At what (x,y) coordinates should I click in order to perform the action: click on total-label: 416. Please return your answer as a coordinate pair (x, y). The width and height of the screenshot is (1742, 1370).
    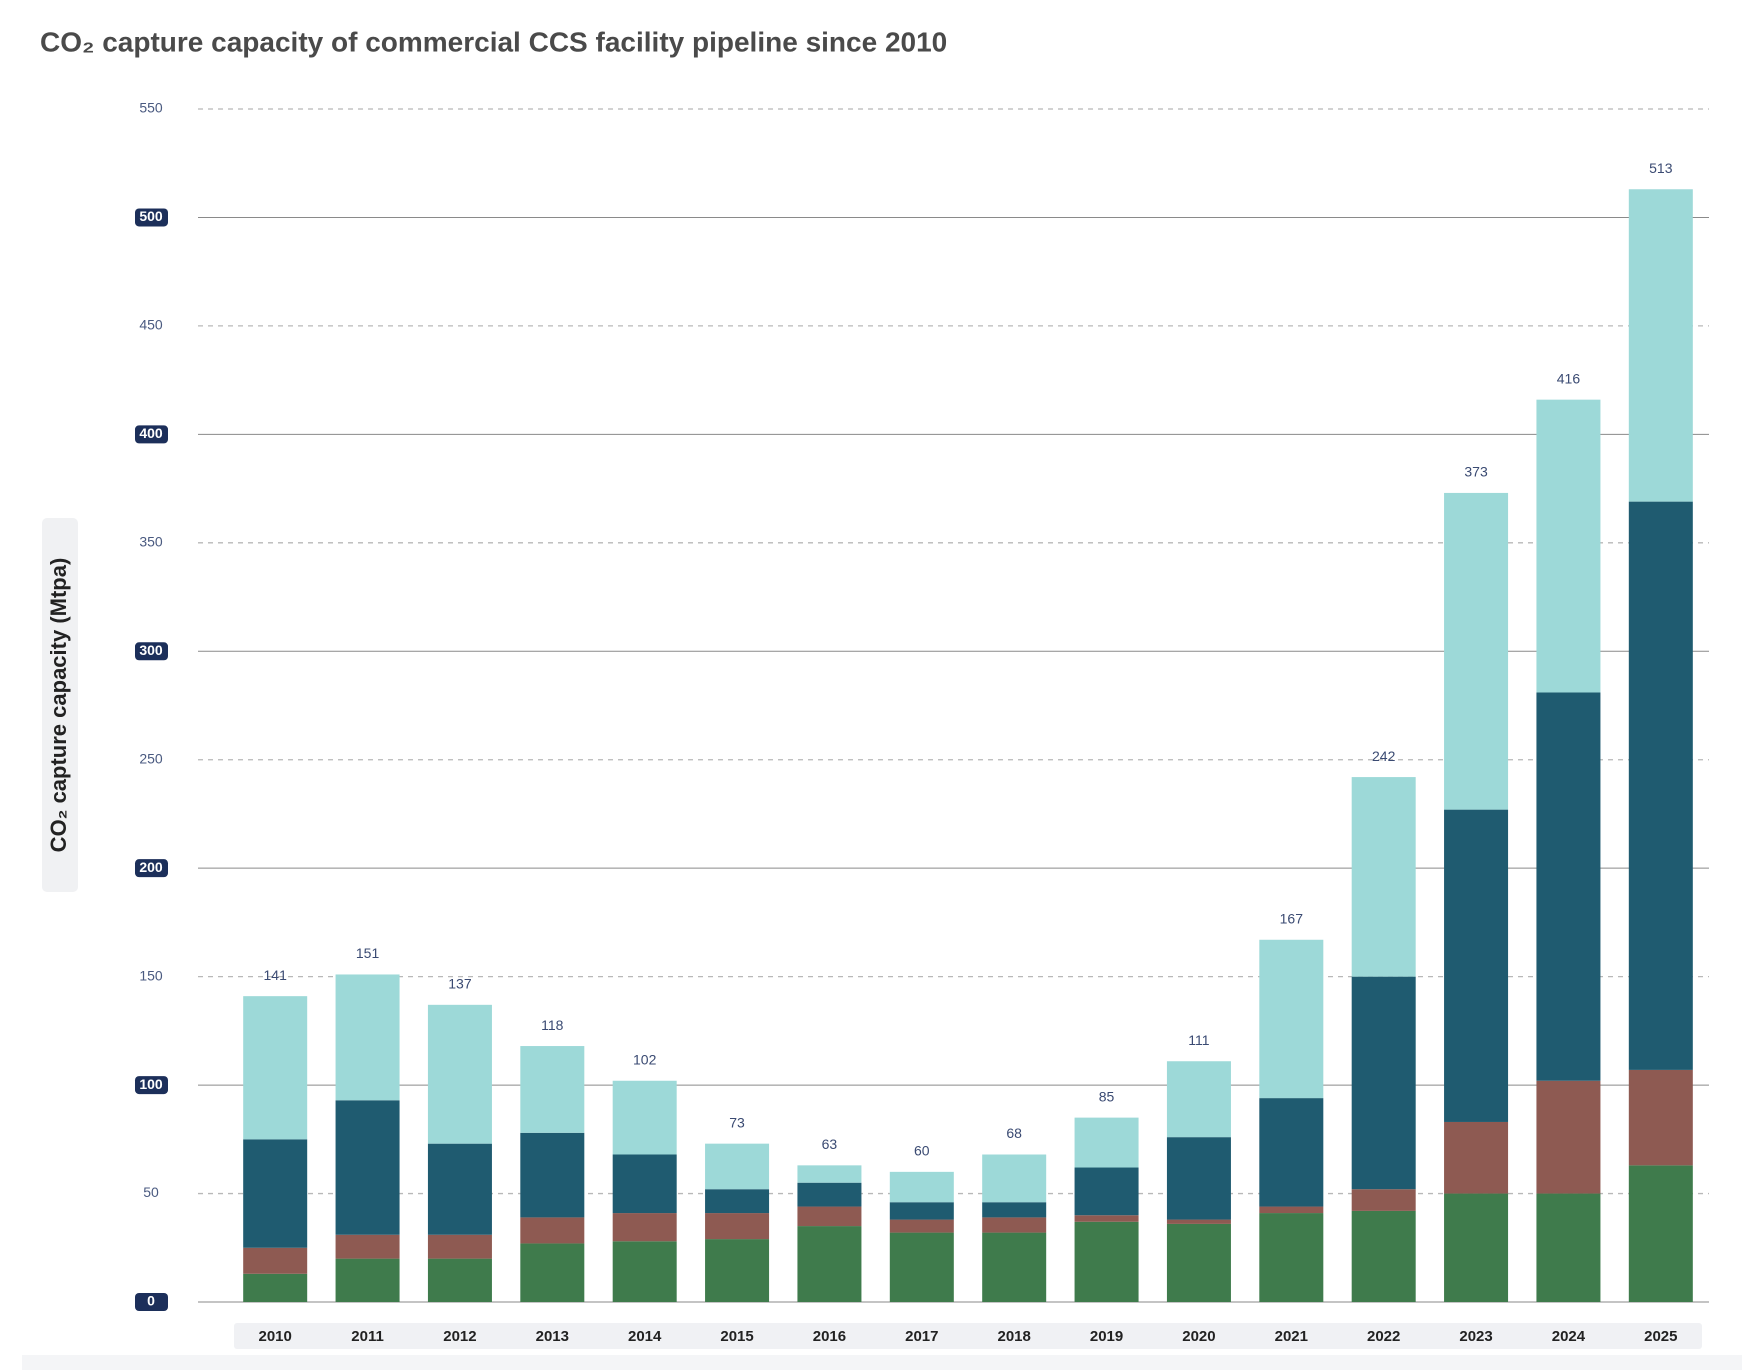
    Looking at the image, I should click on (1569, 378).